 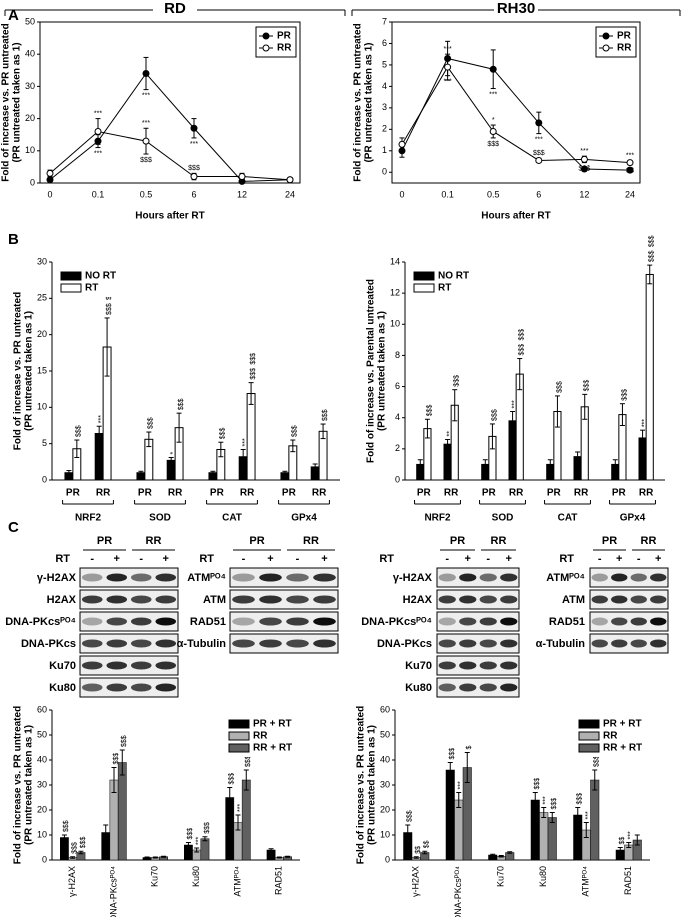 I want to click on annotation: $, so click(x=469, y=748).